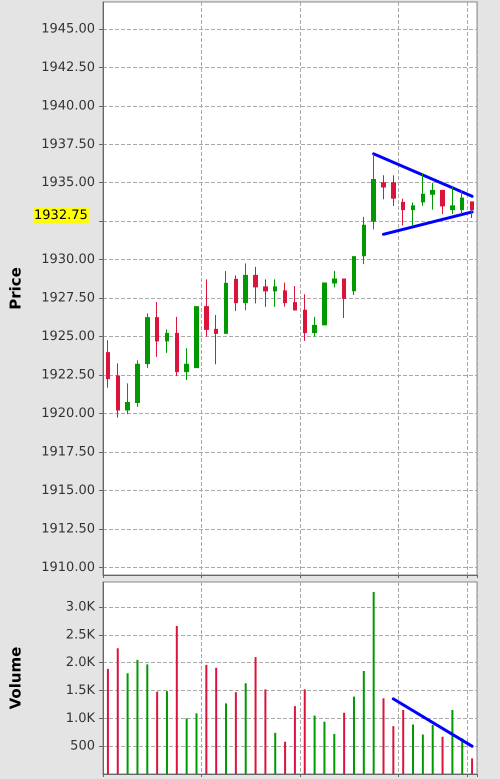 The width and height of the screenshot is (500, 779). Describe the element at coordinates (15, 288) in the screenshot. I see `y-axis-title: Price` at that location.